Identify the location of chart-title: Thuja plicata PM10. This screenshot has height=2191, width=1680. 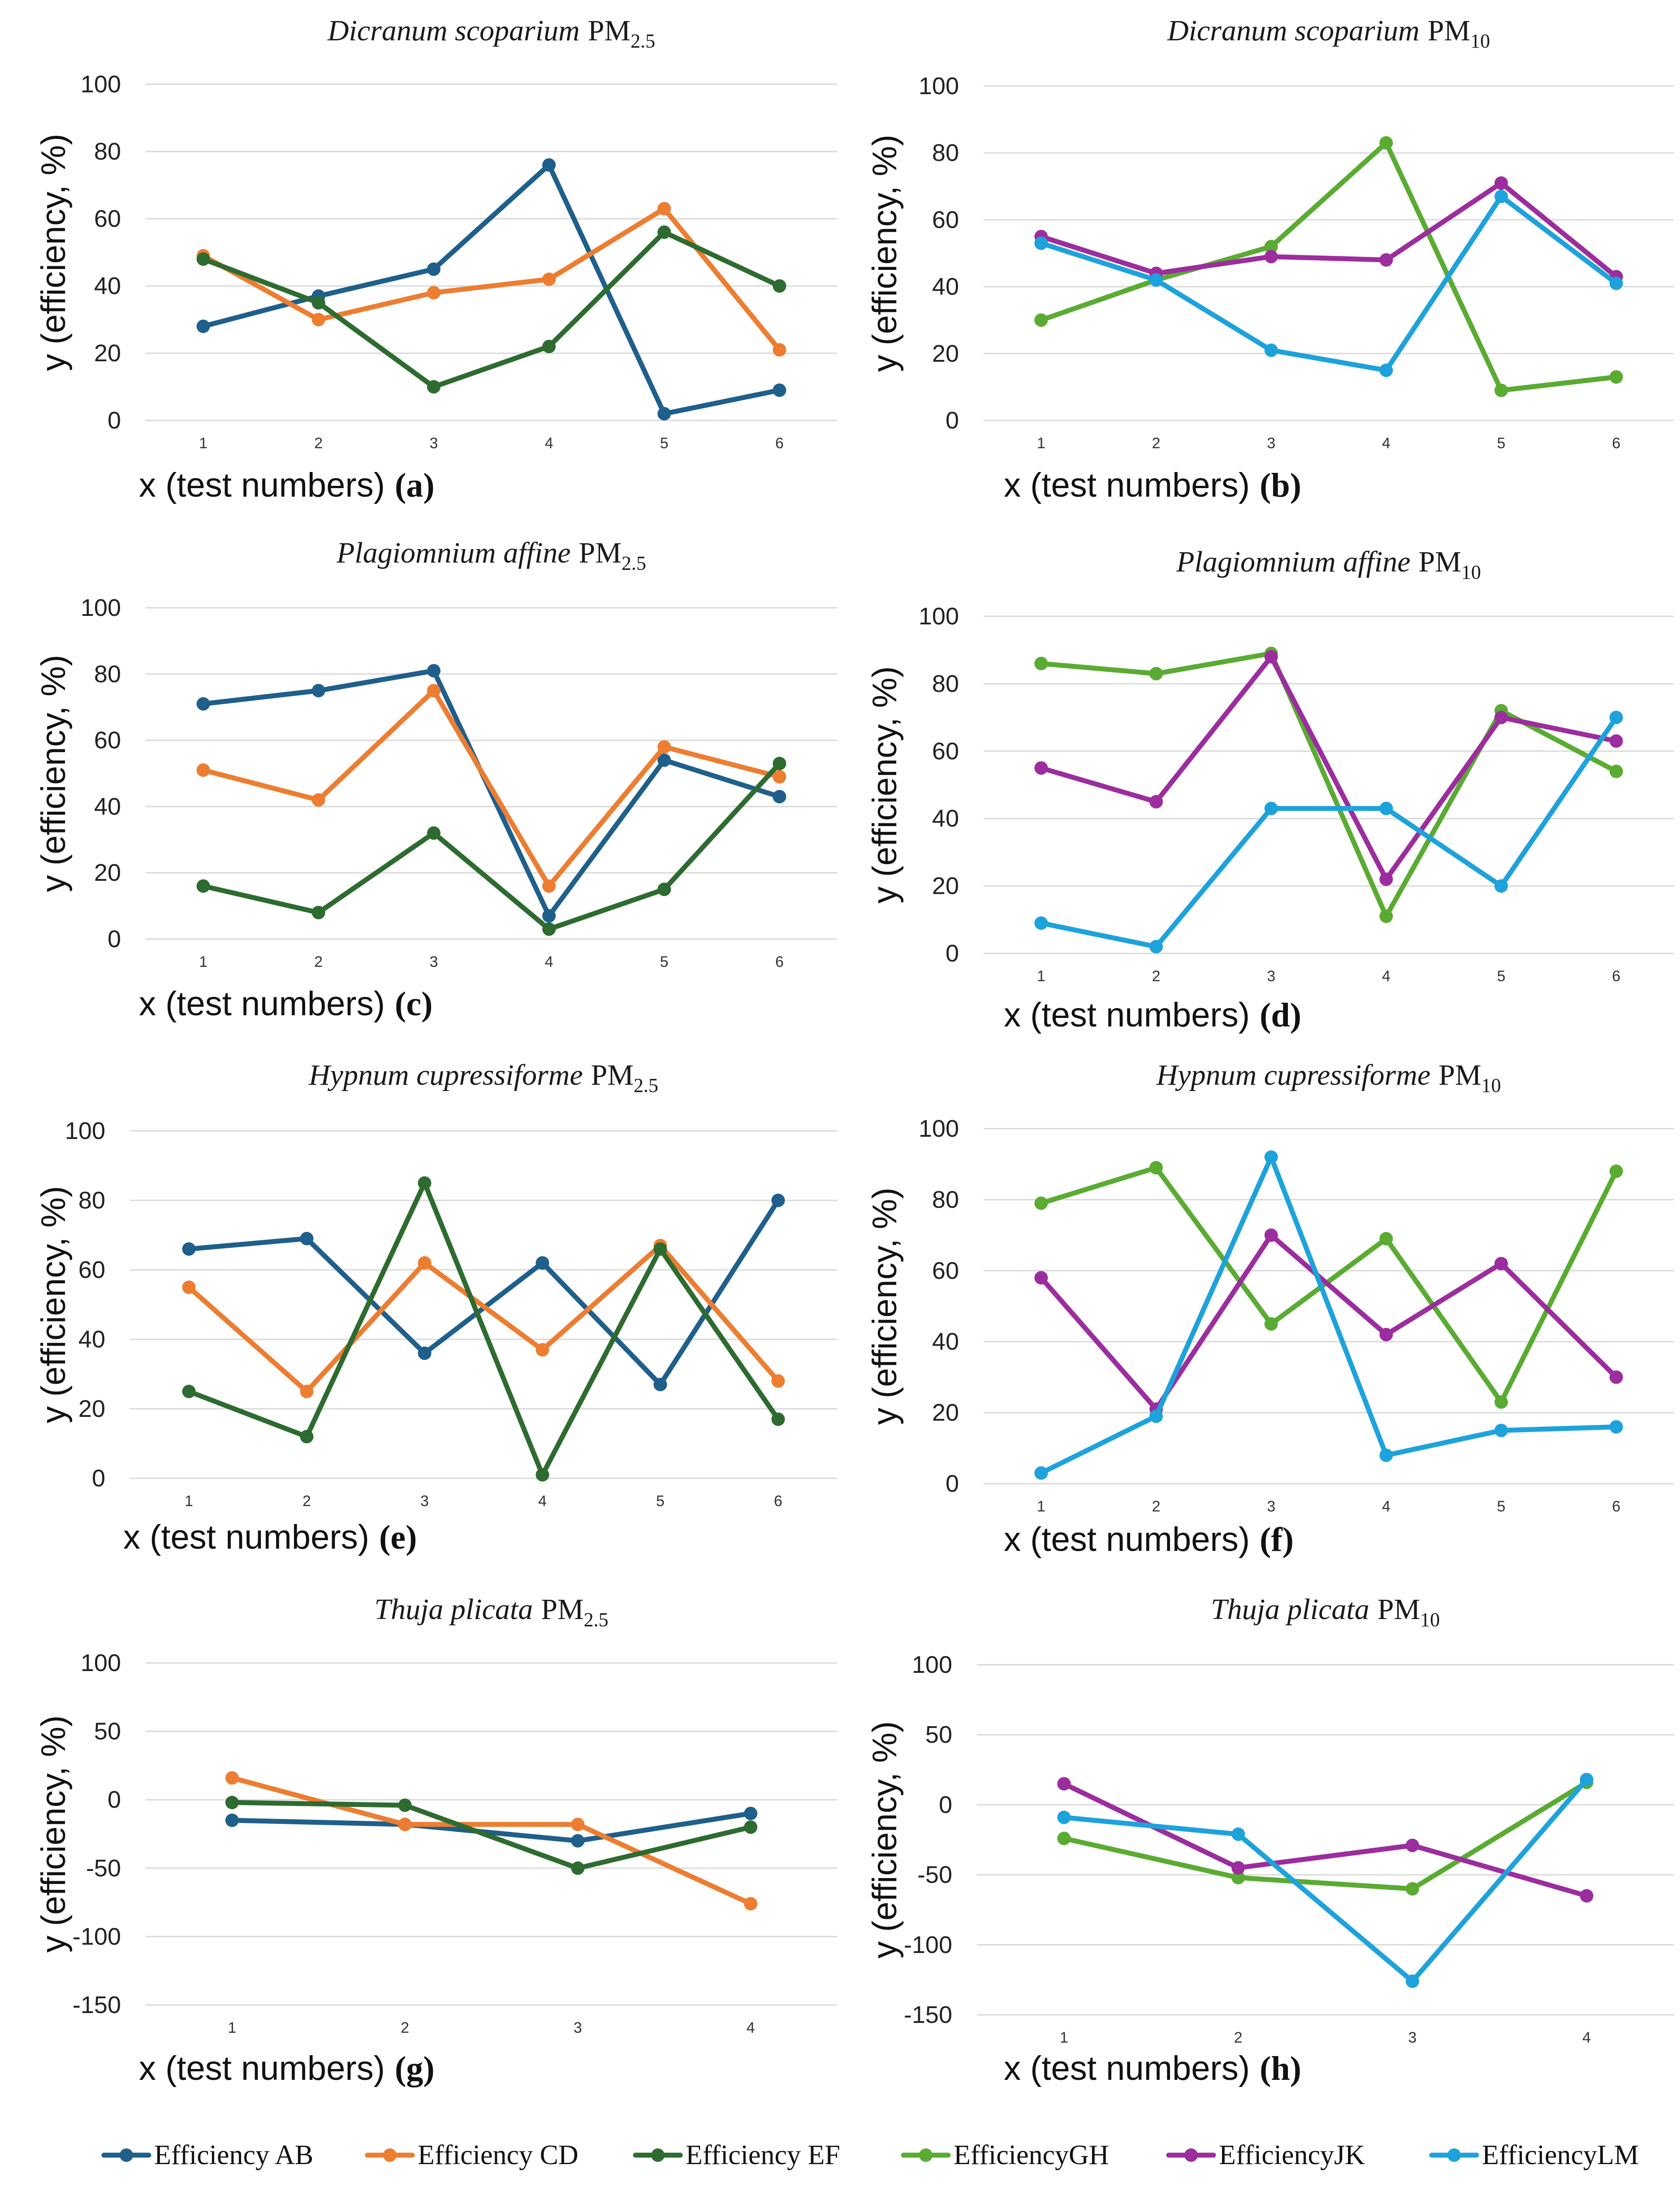
(1325, 1612).